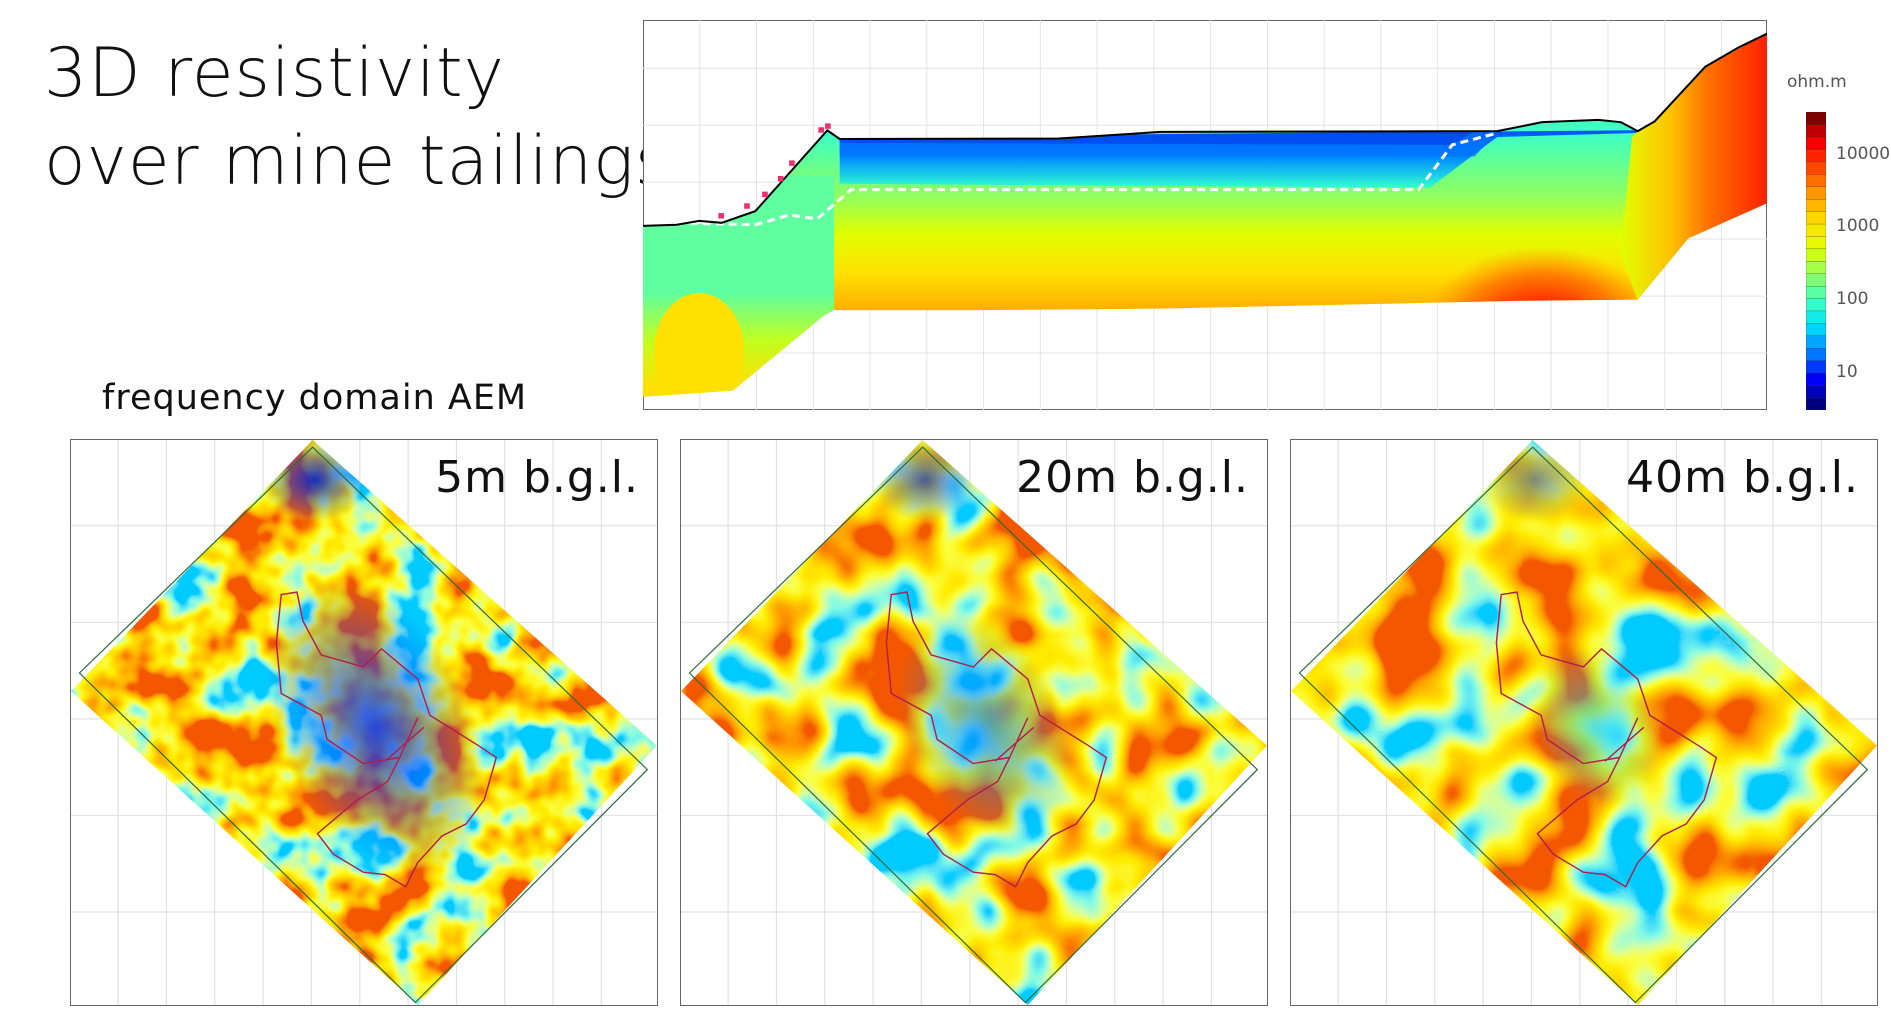 The image size is (1891, 1034). I want to click on colorbar-tick-10: 10, so click(1847, 372).